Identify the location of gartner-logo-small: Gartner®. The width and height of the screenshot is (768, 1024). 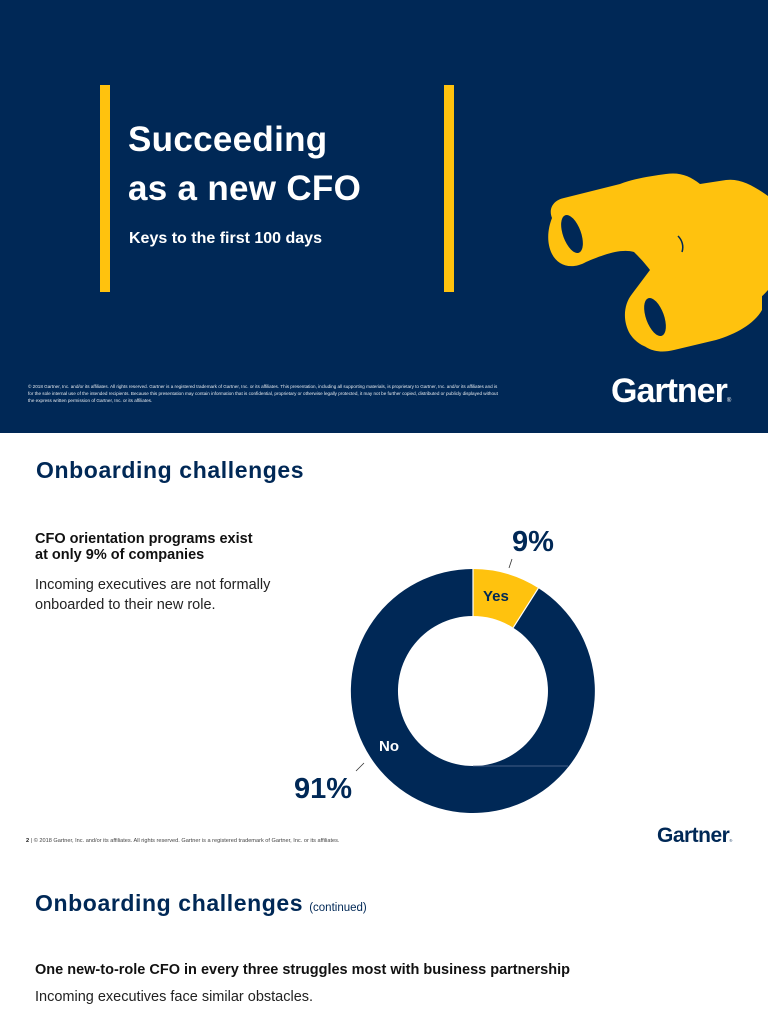
(694, 836).